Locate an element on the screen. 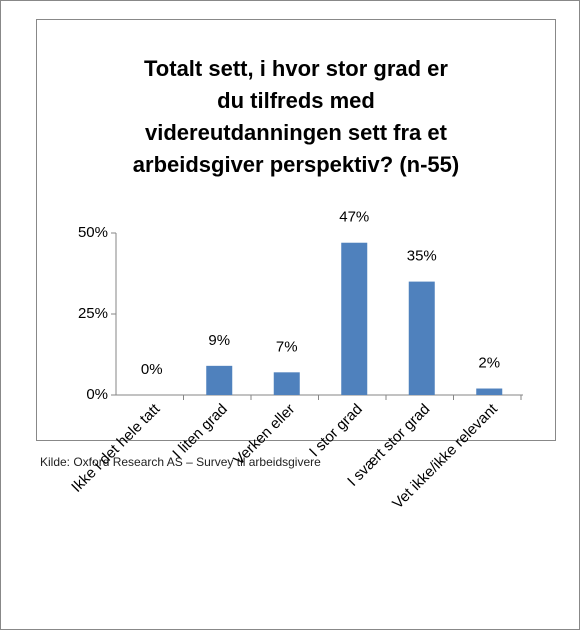 The height and width of the screenshot is (631, 581). data-label: 9% is located at coordinates (219, 340).